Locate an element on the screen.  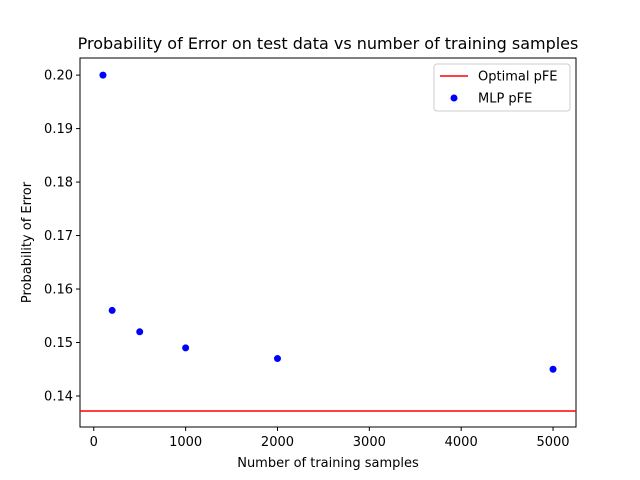
x-tick-label: 2000 is located at coordinates (277, 442).